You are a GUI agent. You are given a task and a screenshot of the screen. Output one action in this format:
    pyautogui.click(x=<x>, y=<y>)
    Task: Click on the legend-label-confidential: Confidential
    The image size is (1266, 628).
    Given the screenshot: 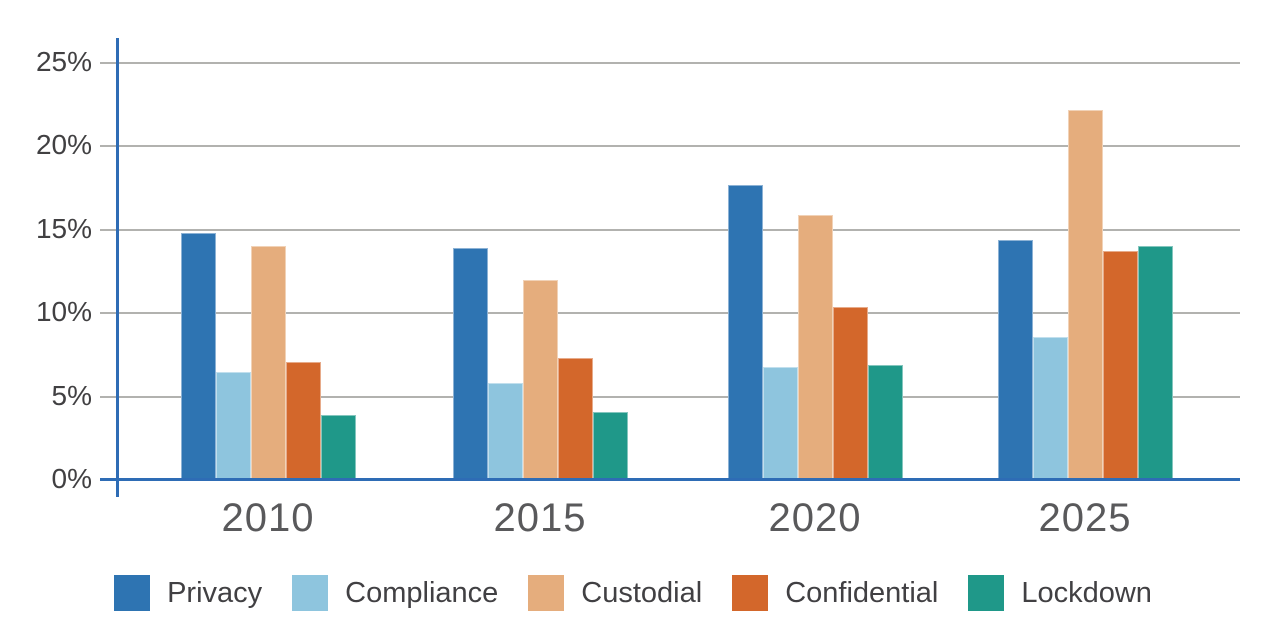 What is the action you would take?
    pyautogui.click(x=862, y=592)
    